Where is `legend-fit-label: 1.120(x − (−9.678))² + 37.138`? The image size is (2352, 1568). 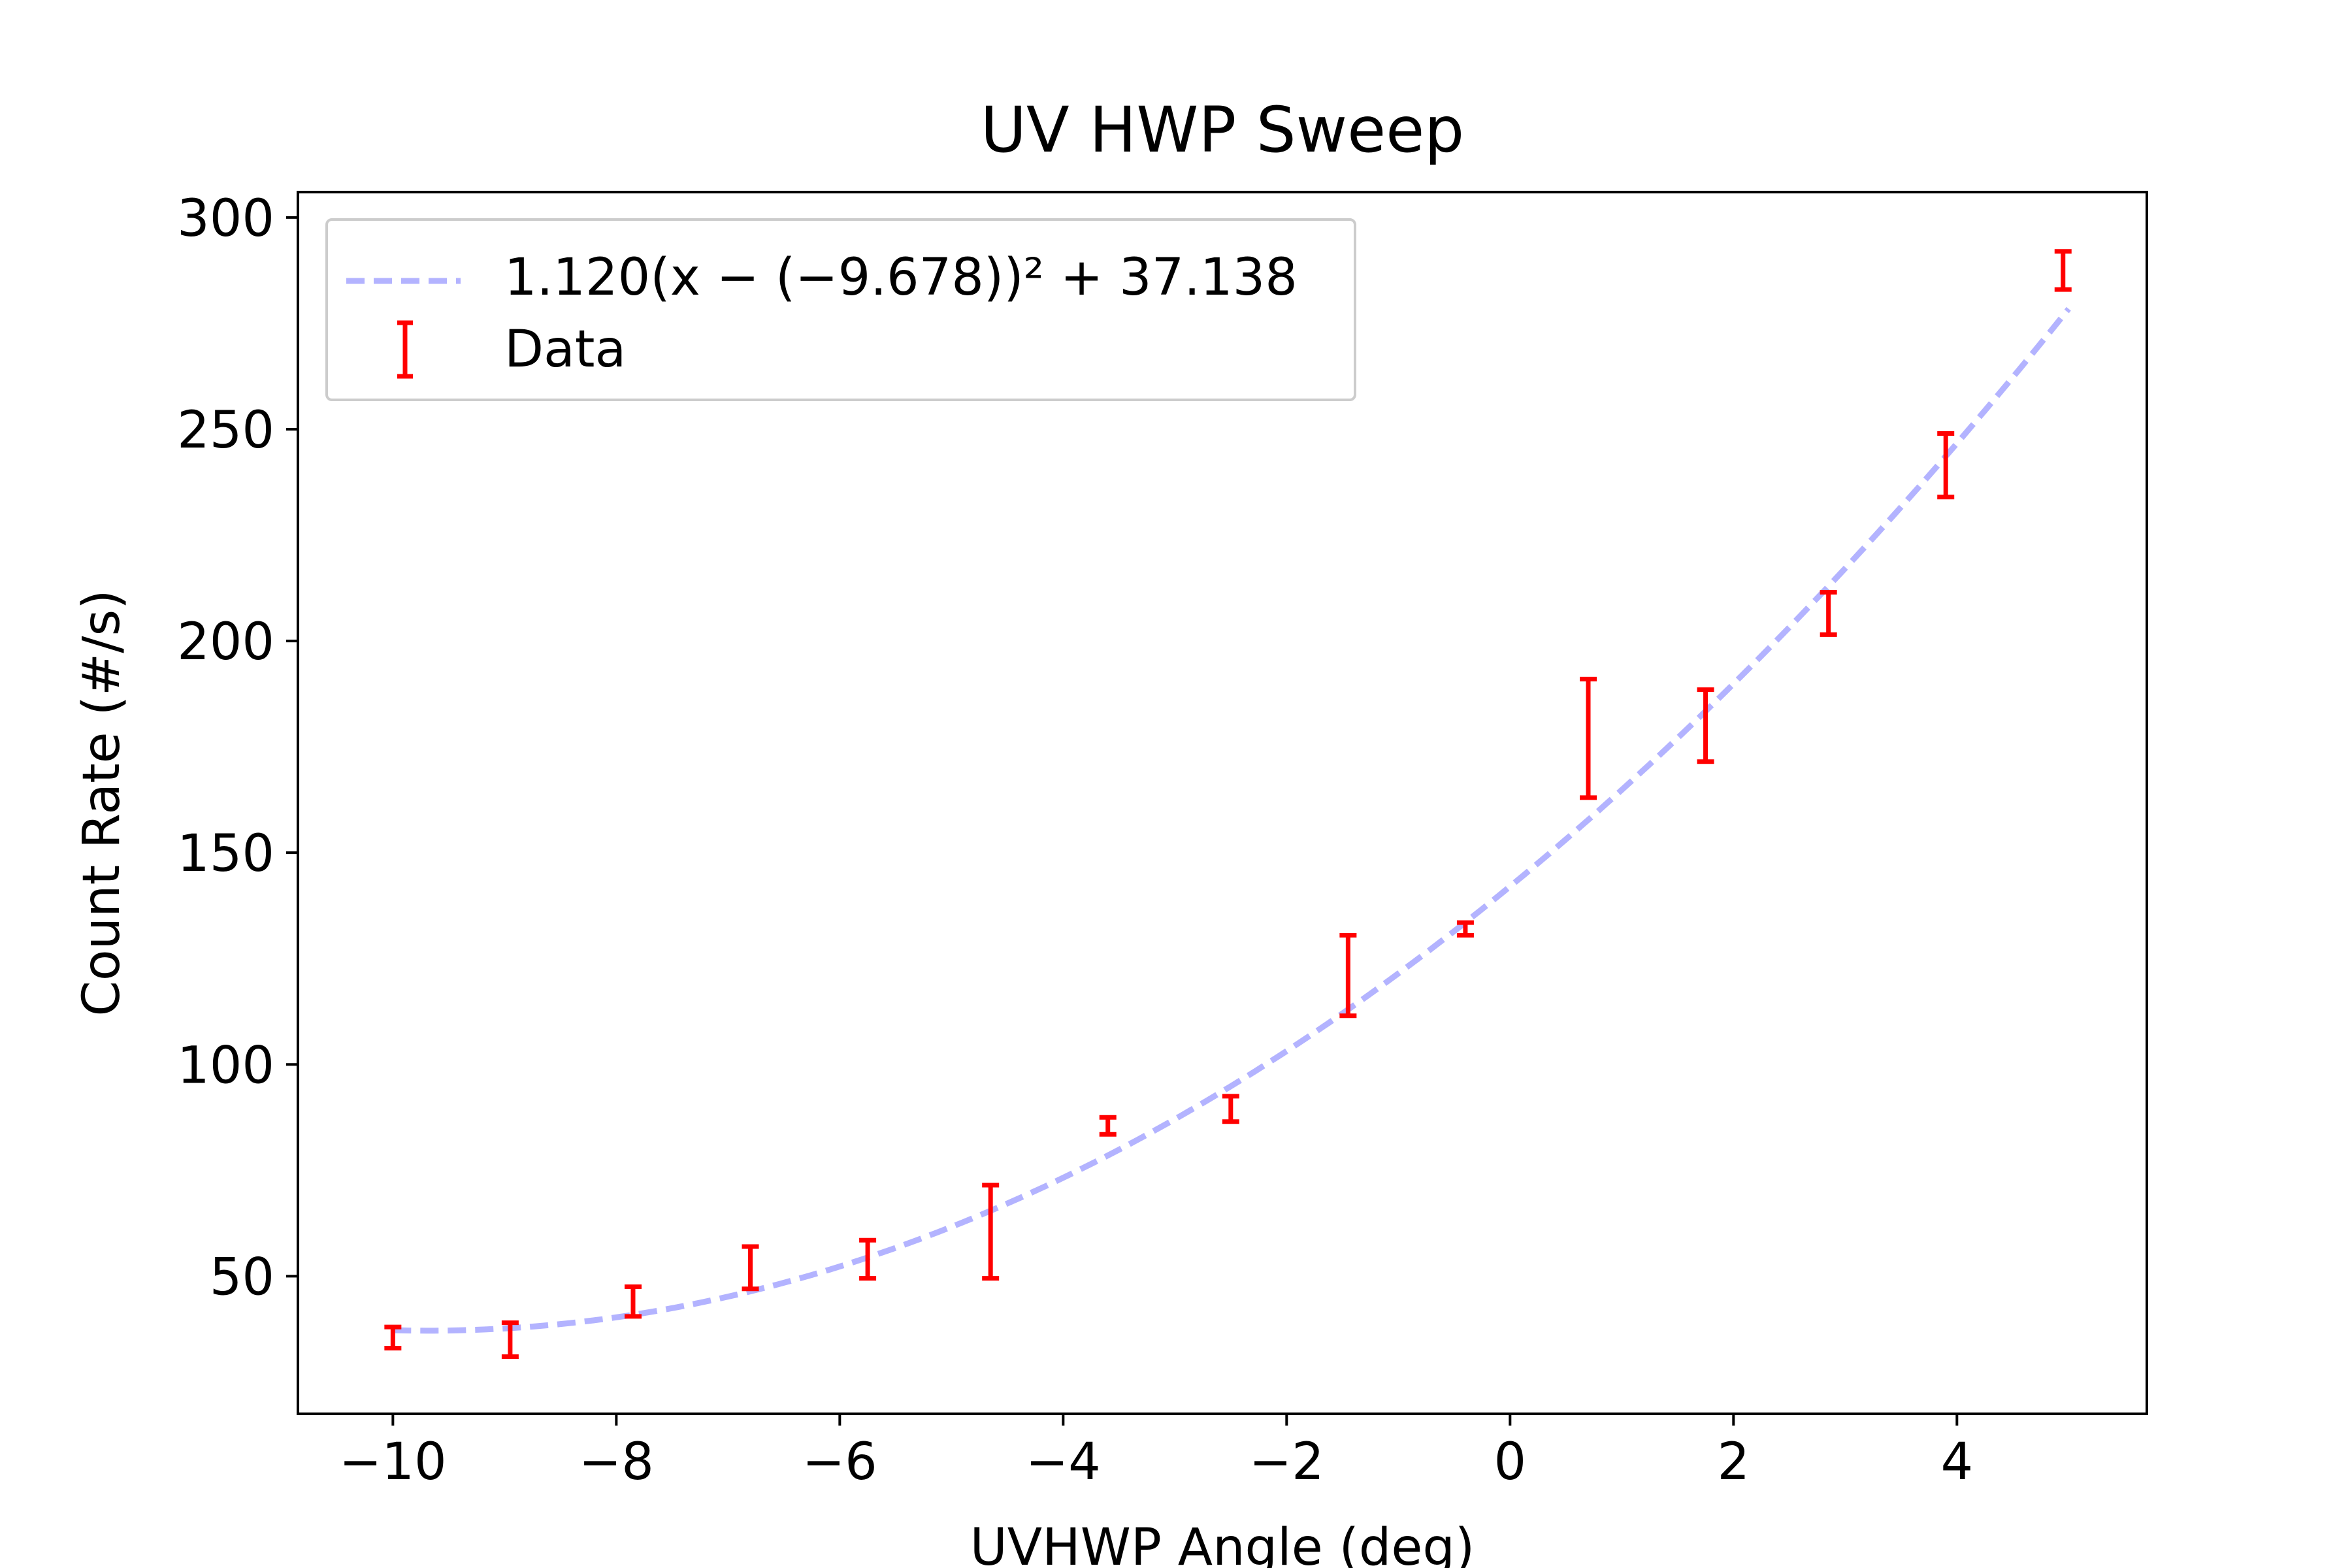
legend-fit-label: 1.120(x − (−9.678))² + 37.138 is located at coordinates (901, 277).